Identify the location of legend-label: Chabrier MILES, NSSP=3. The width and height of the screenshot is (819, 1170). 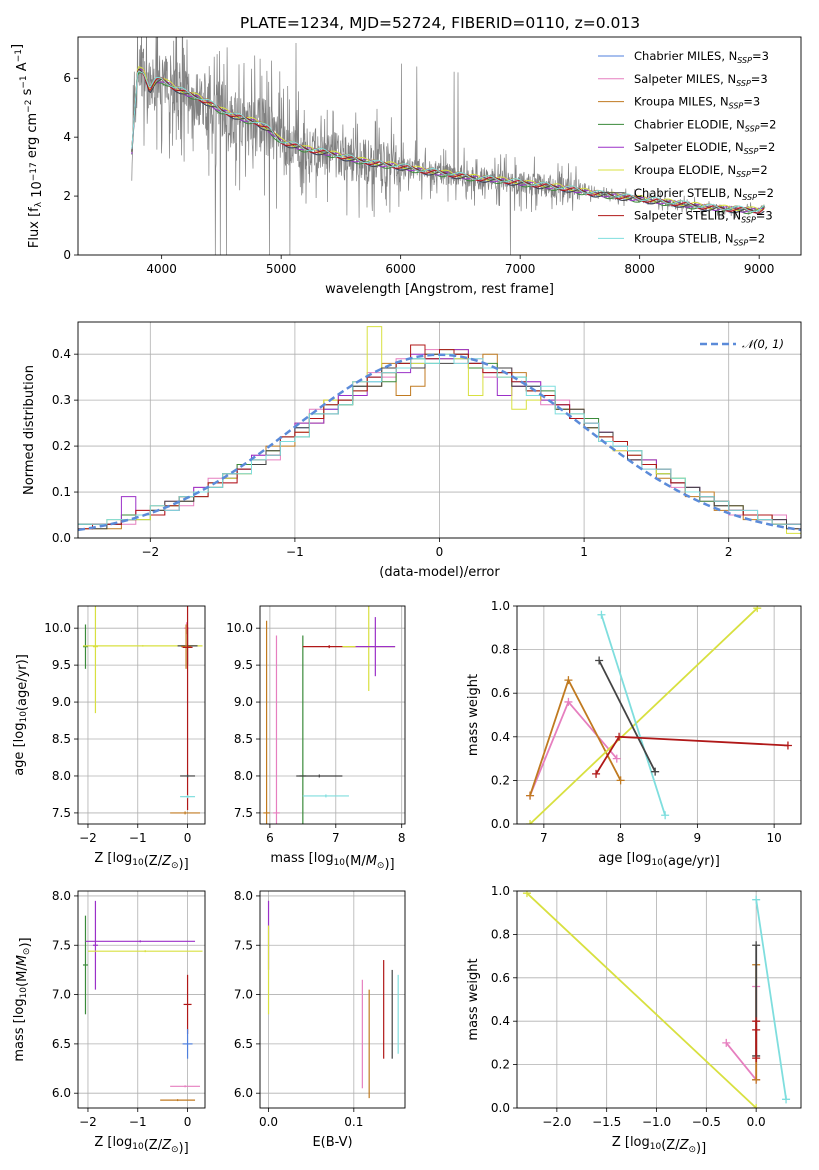
(701, 57).